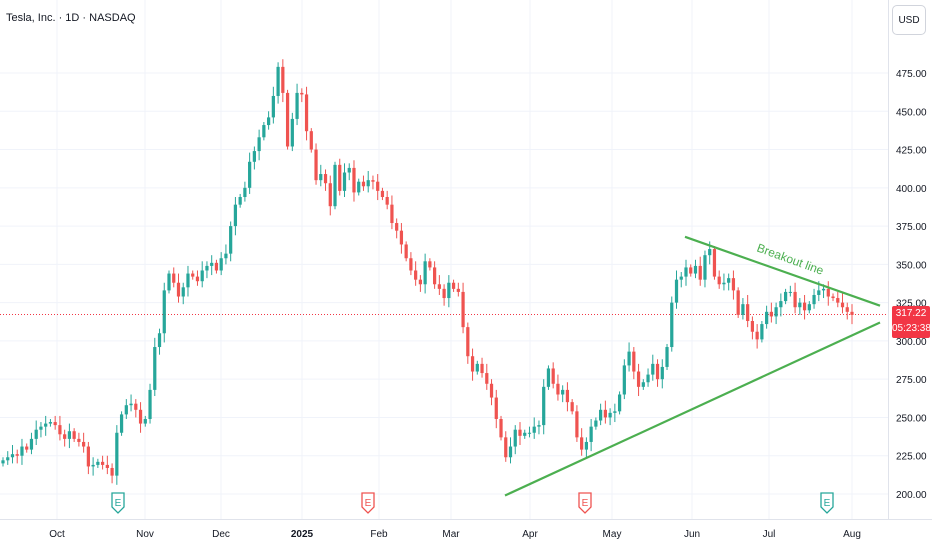 The width and height of the screenshot is (932, 550). I want to click on price-tick-label: 225.00, so click(911, 457).